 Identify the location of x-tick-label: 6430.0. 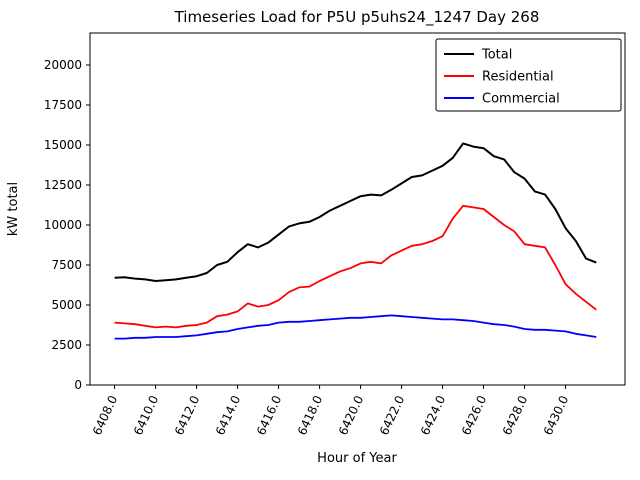
(556, 415).